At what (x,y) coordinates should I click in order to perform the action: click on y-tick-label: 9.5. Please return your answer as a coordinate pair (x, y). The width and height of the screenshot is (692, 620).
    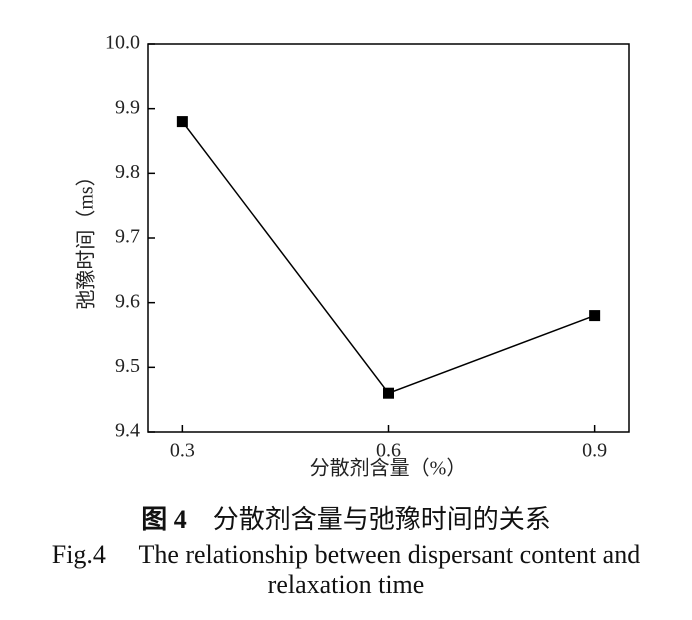
    Looking at the image, I should click on (127, 366).